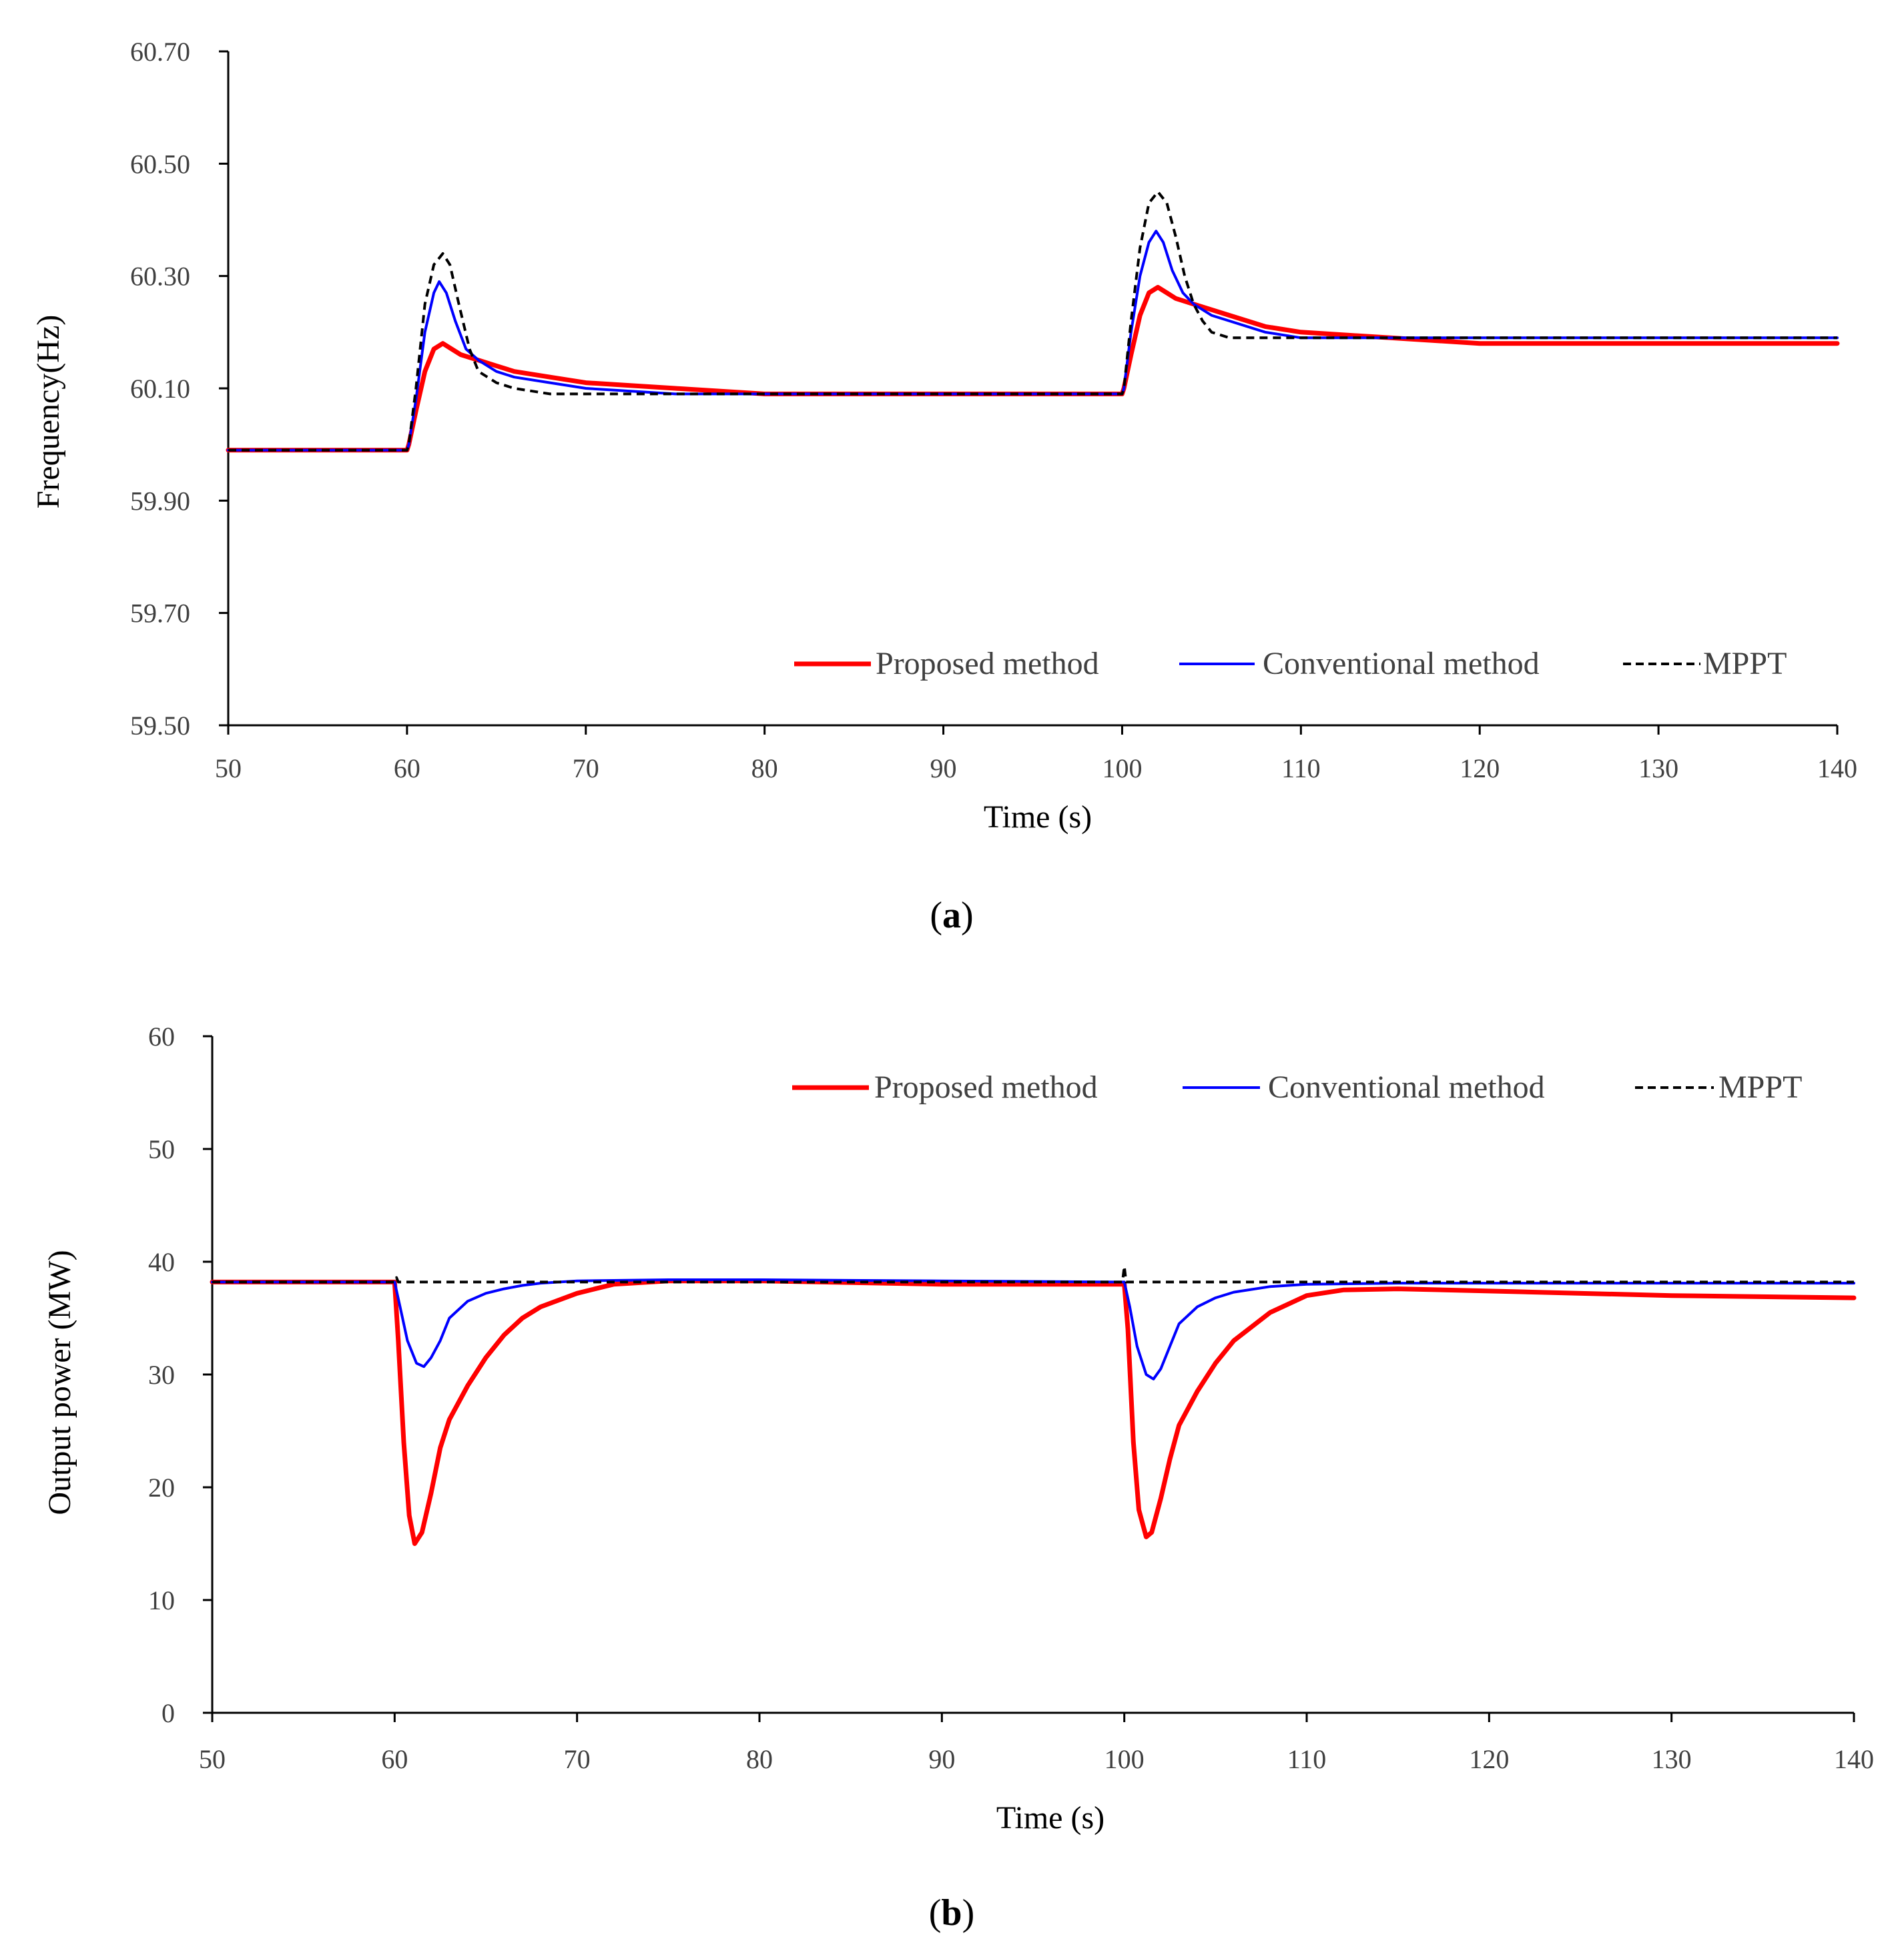  I want to click on chart-a-y-tick-label: 59.90, so click(160, 501).